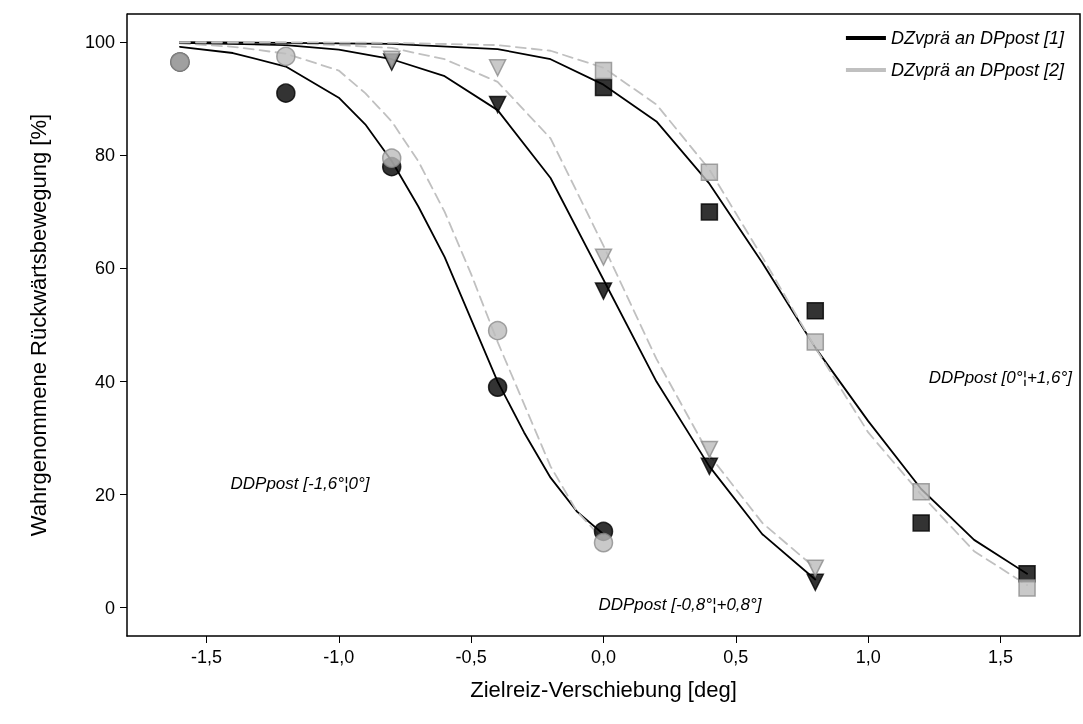 Image resolution: width=1083 pixels, height=724 pixels. I want to click on annotation: DDPpost [-0,8°¦+0,8°], so click(680, 604).